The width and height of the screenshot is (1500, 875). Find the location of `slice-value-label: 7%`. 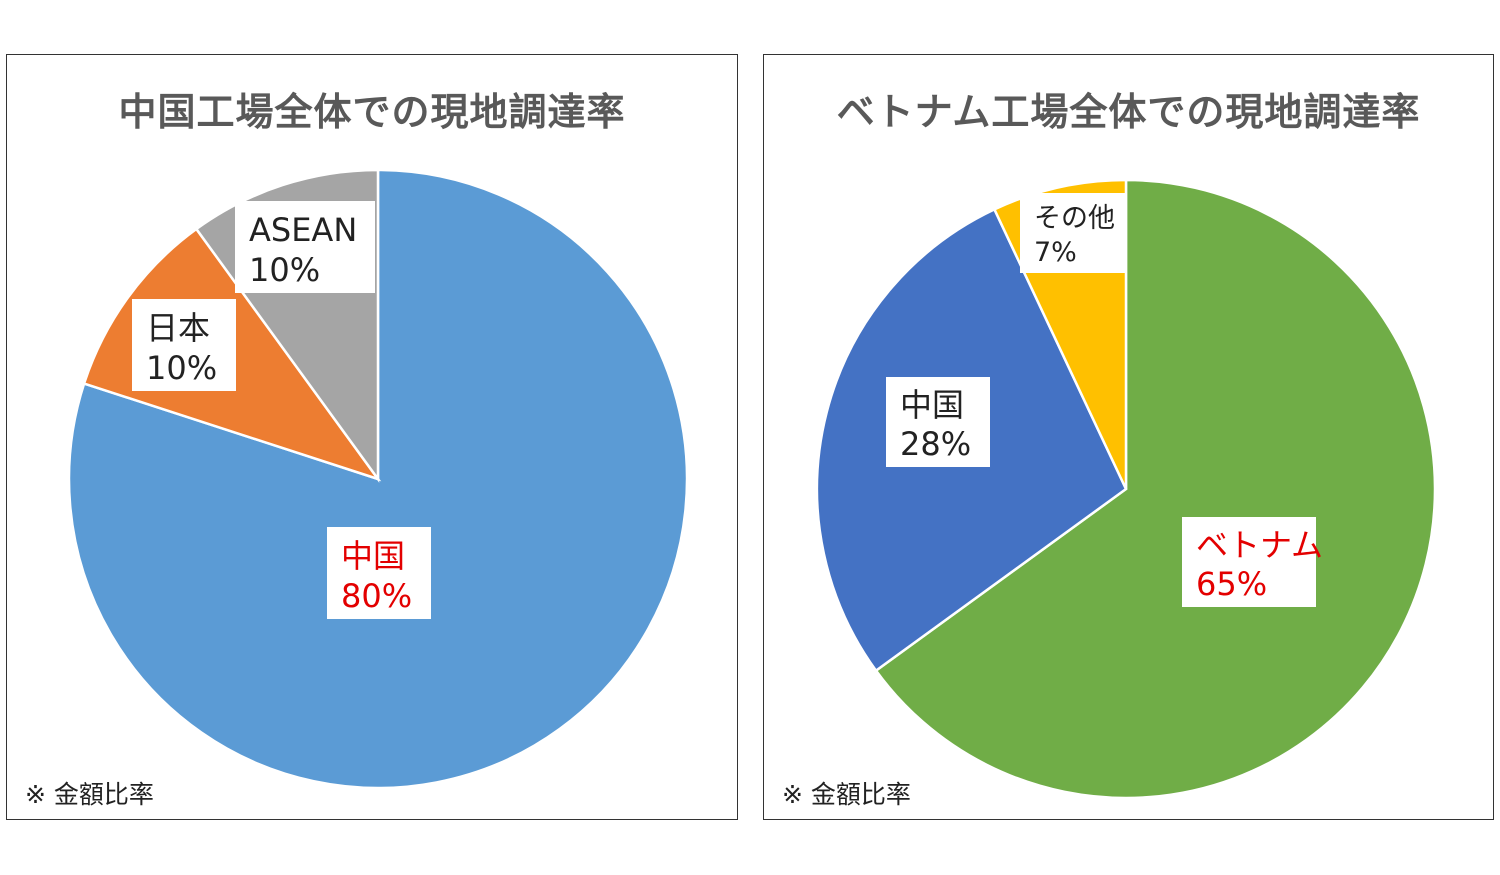

slice-value-label: 7% is located at coordinates (1055, 252).